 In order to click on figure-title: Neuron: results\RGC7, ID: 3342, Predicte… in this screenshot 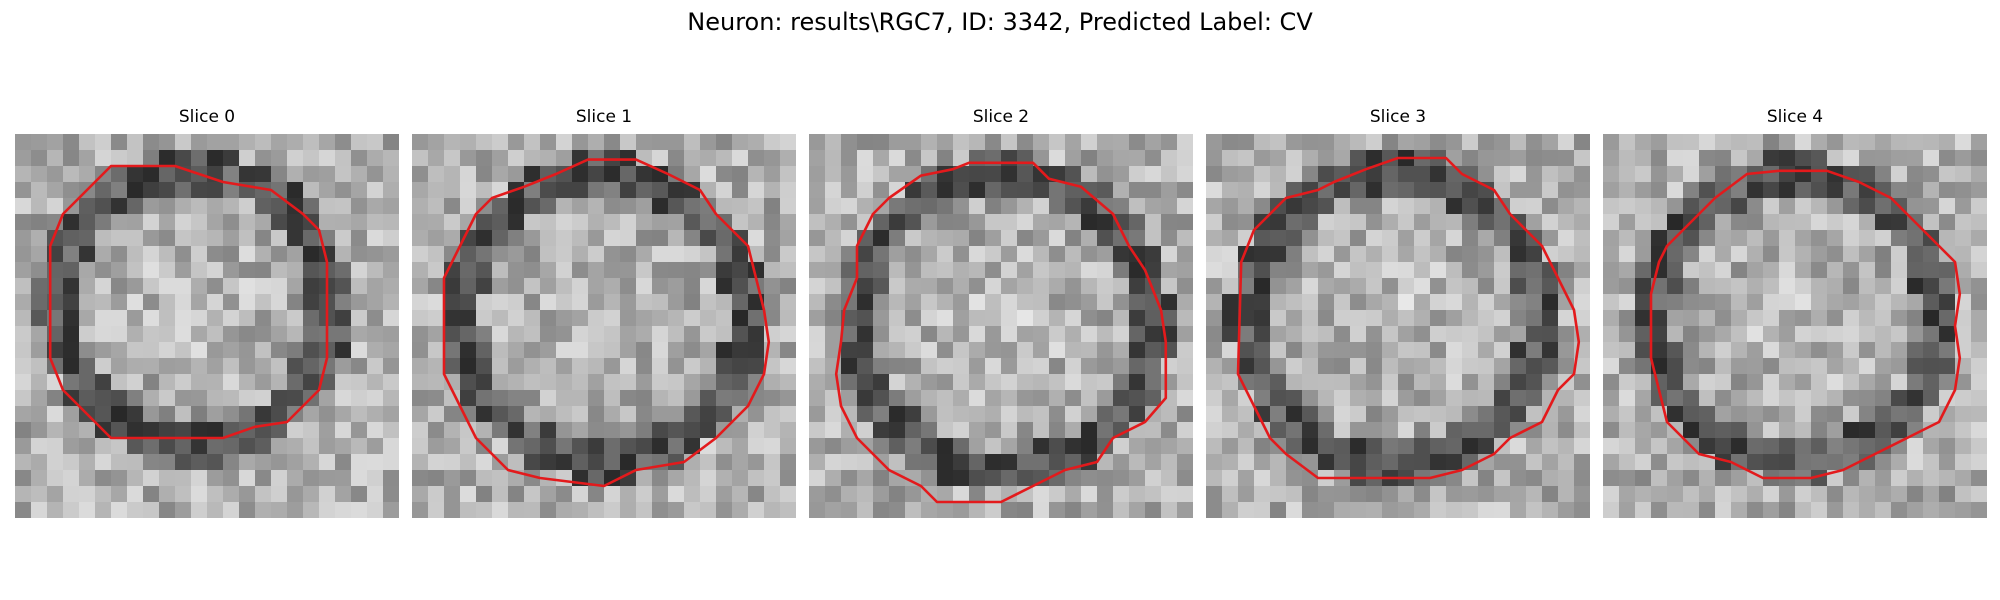, I will do `click(1000, 22)`.